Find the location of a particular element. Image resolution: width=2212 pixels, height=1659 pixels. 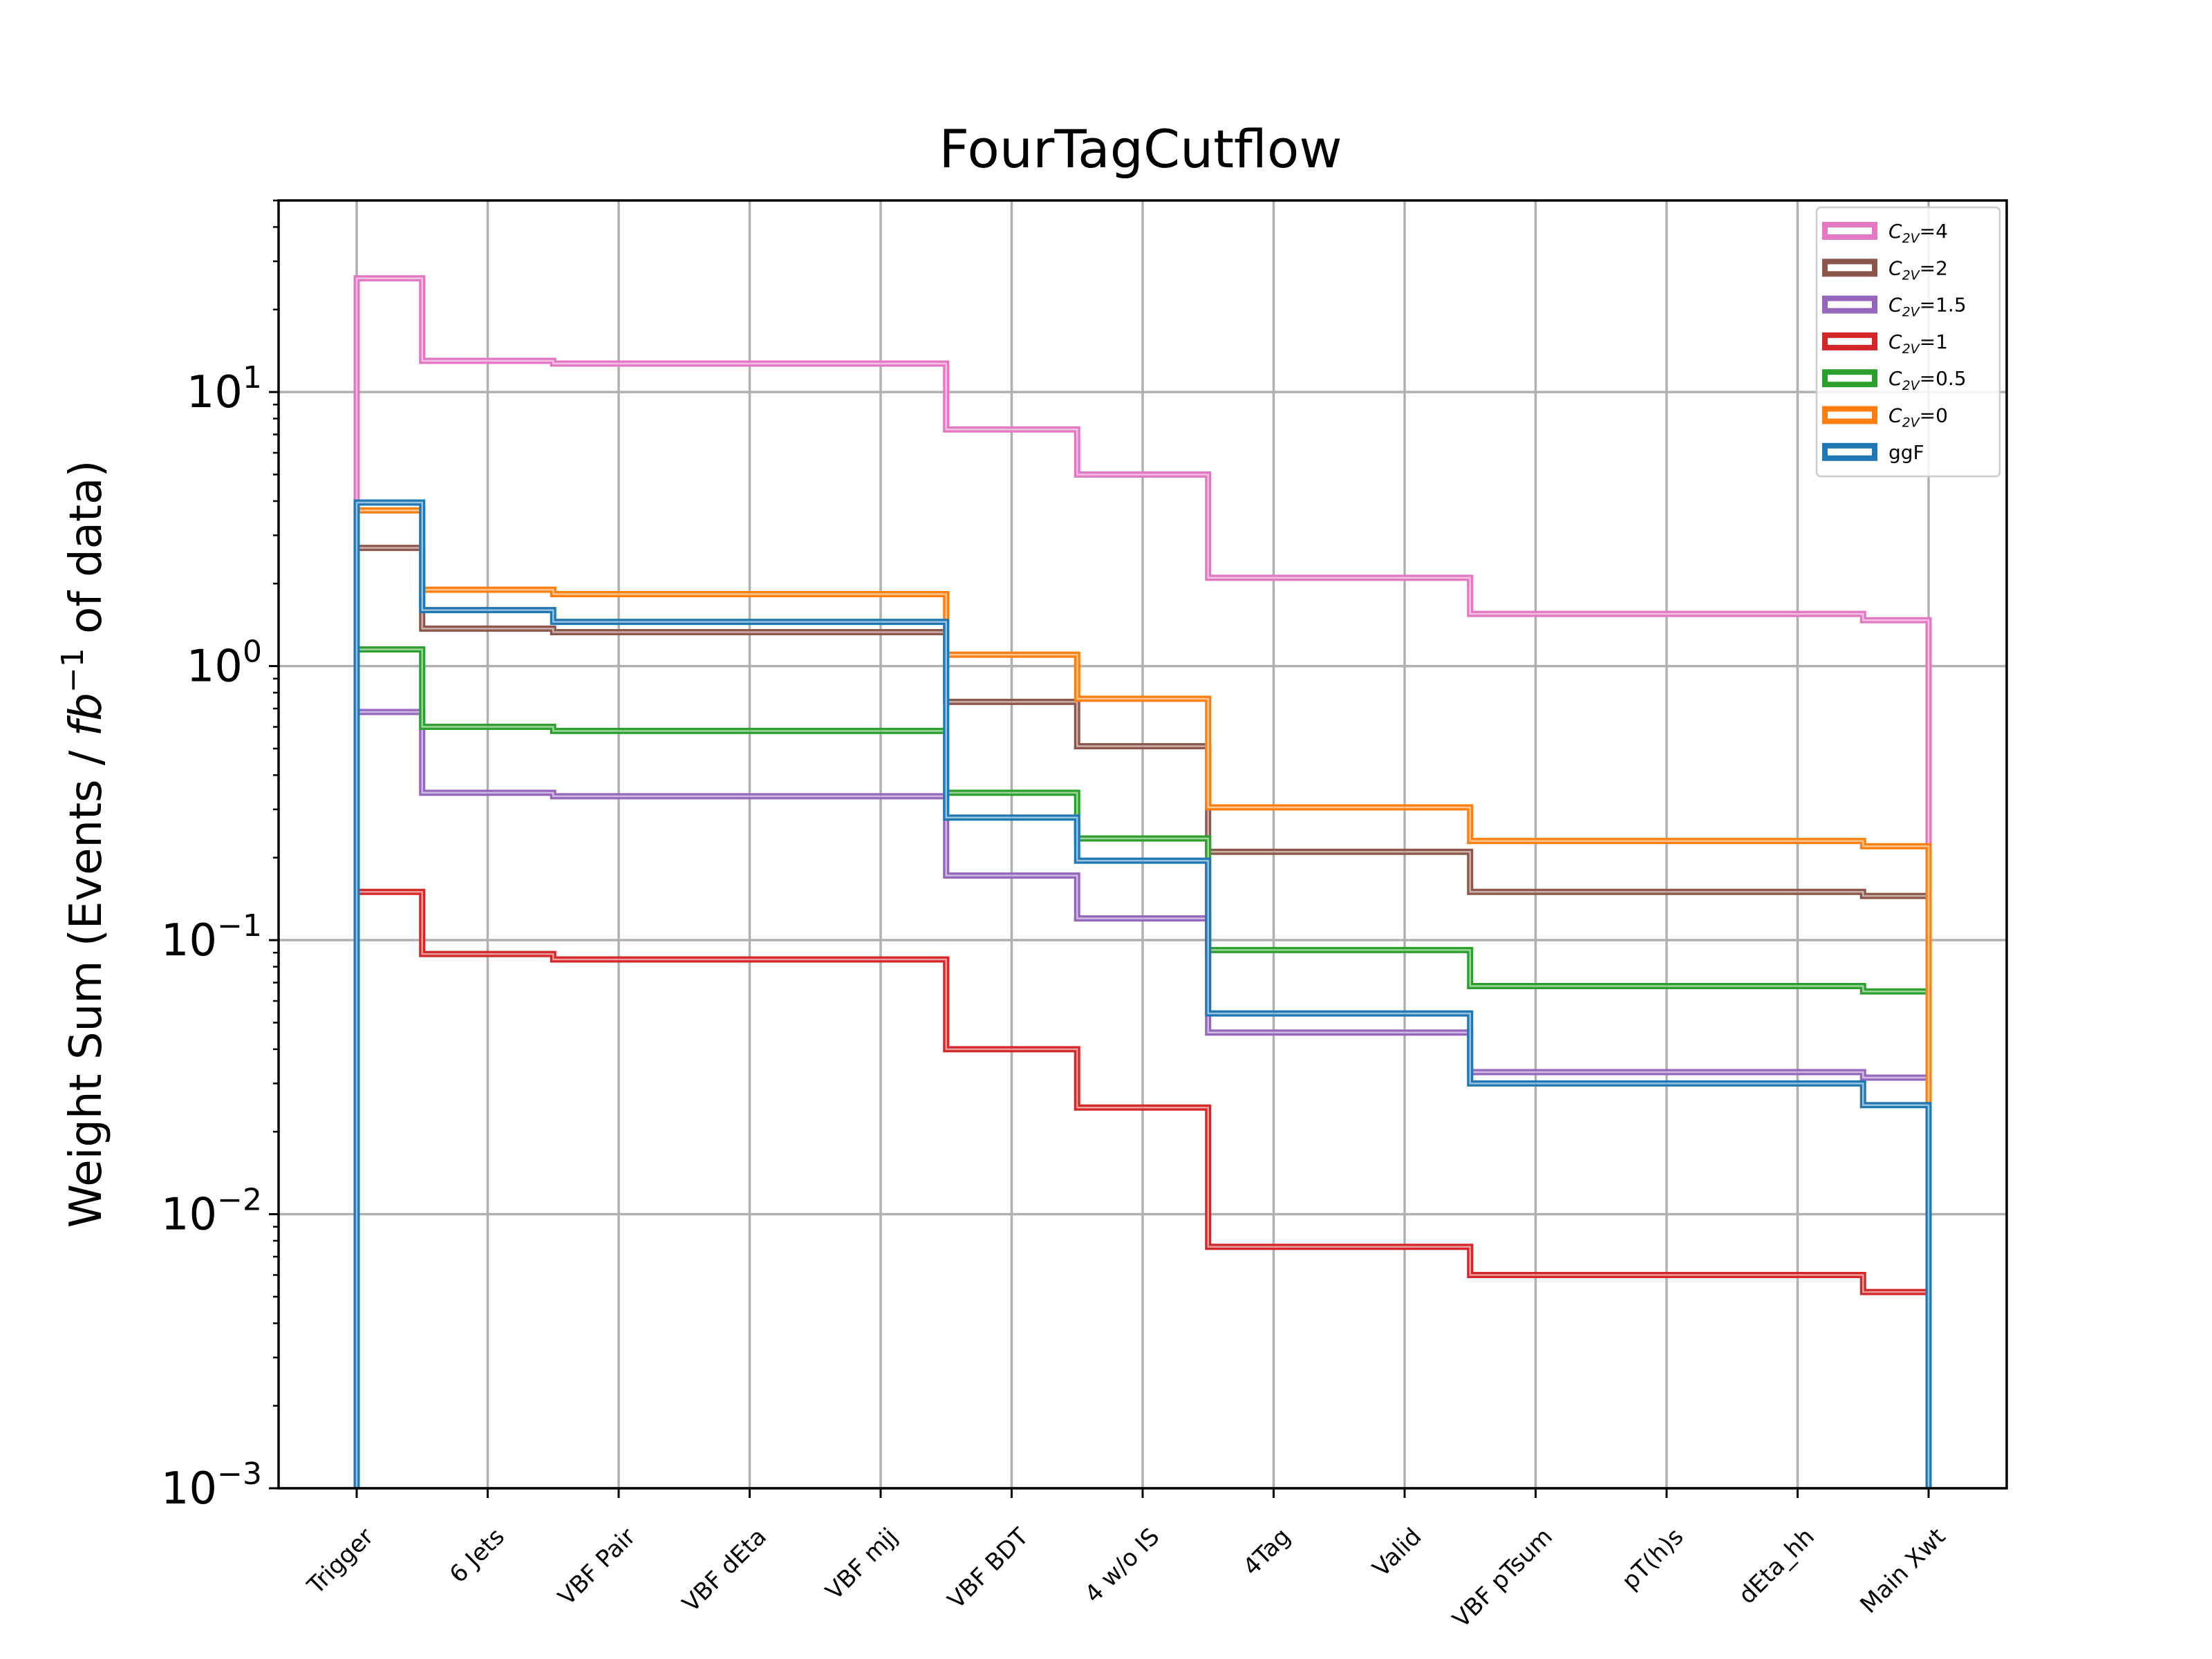

y-tick-label-exponent: −2 is located at coordinates (239, 1200).